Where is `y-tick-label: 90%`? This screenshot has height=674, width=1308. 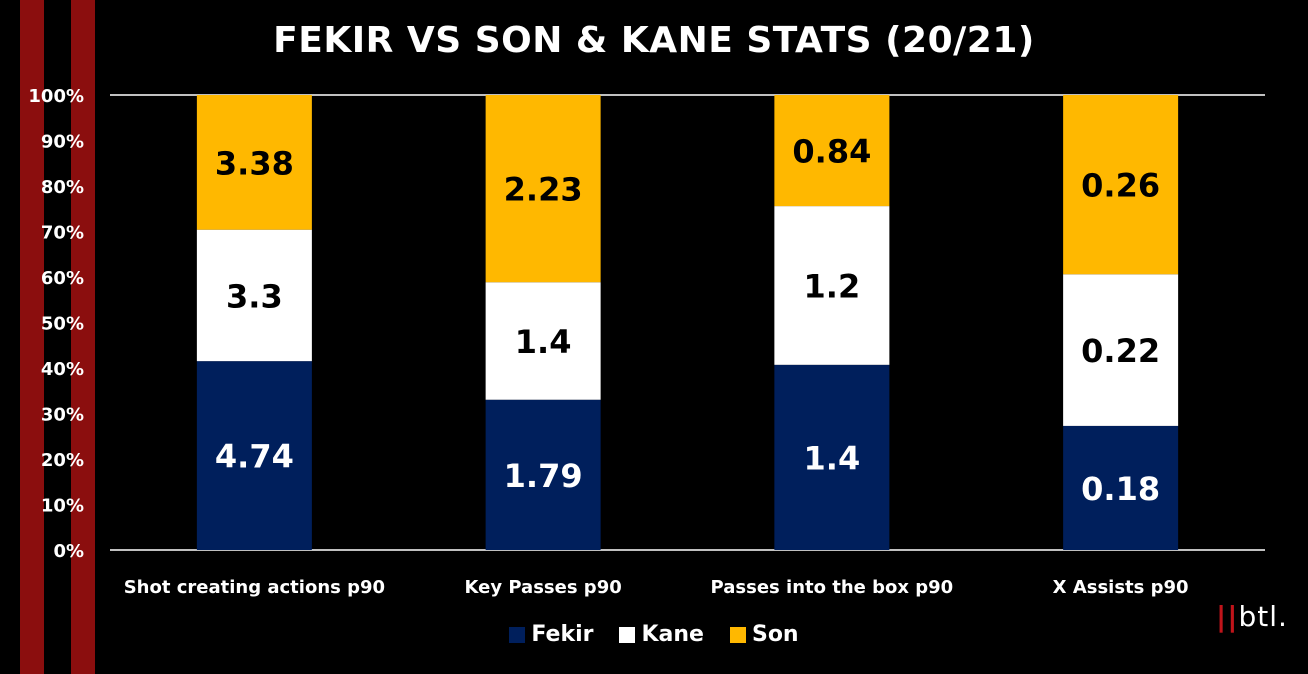 y-tick-label: 90% is located at coordinates (62, 142).